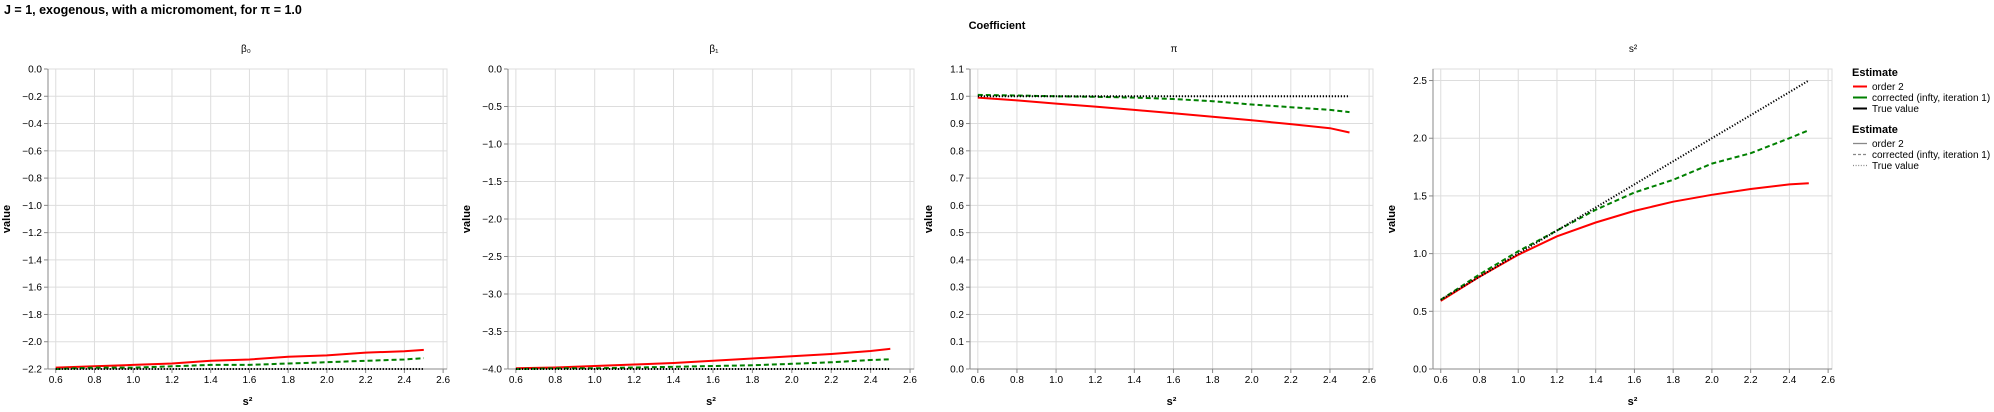  I want to click on y-tick-label: 2.0, so click(1420, 139).